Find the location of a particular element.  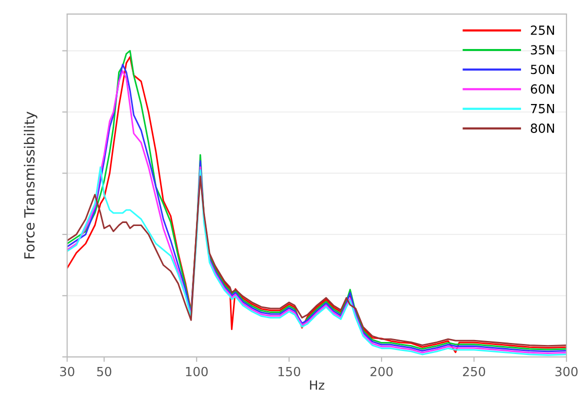

x-tick-label: 150 is located at coordinates (289, 371).